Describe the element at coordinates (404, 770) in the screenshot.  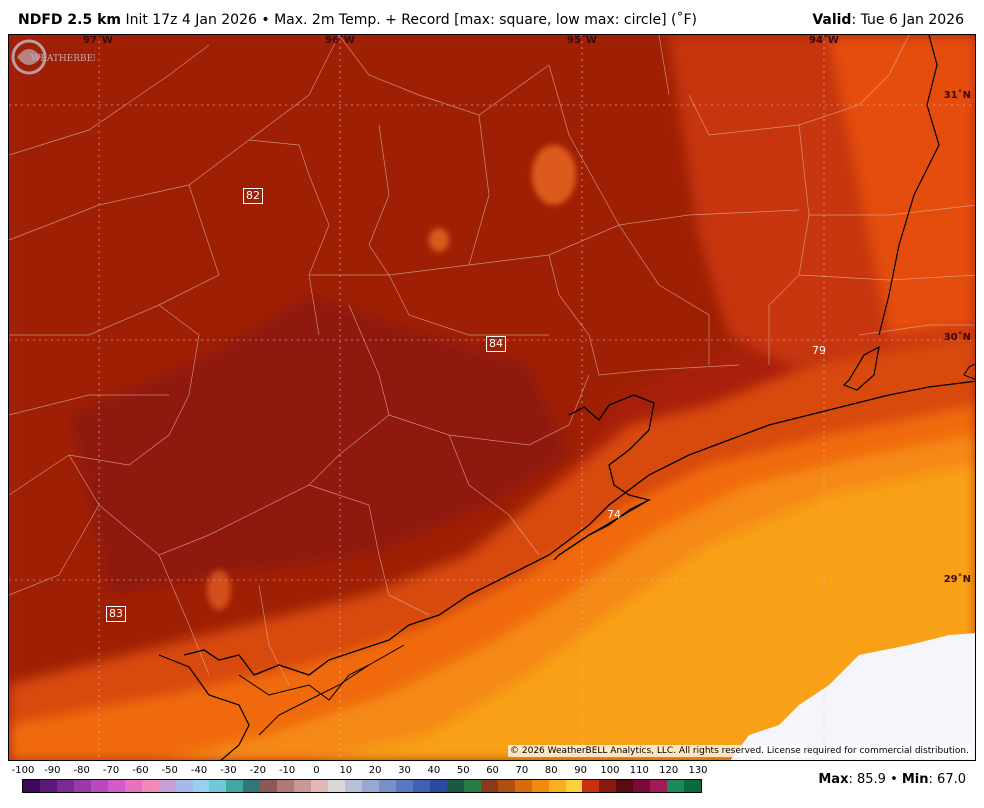
I see `colorbar-tick-label: 30` at that location.